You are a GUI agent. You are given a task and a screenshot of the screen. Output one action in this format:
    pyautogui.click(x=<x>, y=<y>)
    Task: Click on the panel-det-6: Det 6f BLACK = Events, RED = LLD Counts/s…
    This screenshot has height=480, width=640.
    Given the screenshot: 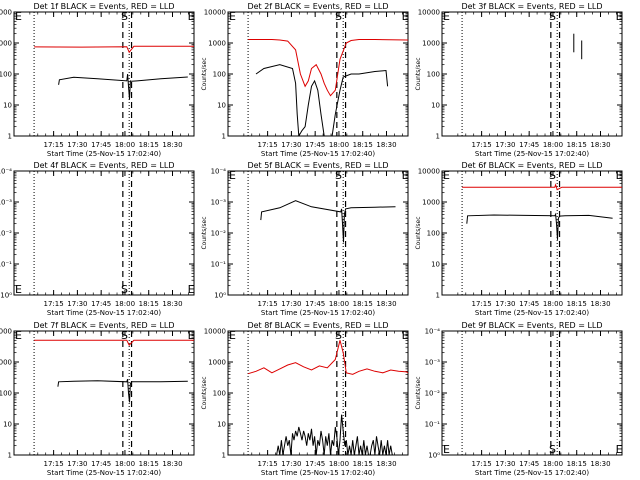 What is the action you would take?
    pyautogui.click(x=519, y=239)
    